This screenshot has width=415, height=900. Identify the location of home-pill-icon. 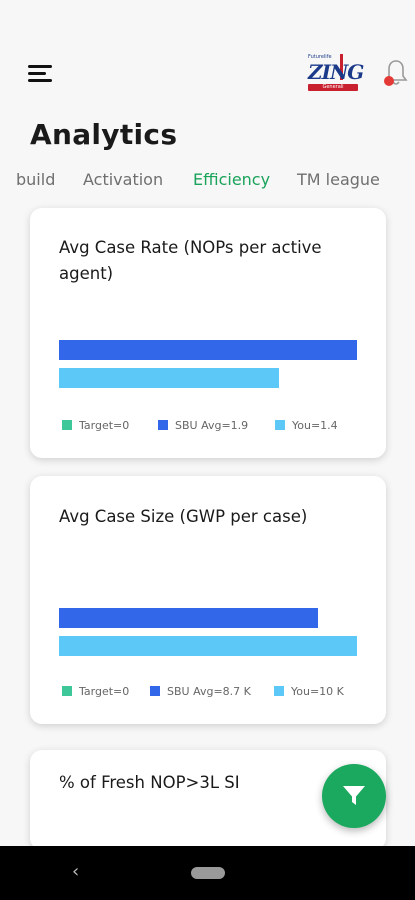
(208, 873).